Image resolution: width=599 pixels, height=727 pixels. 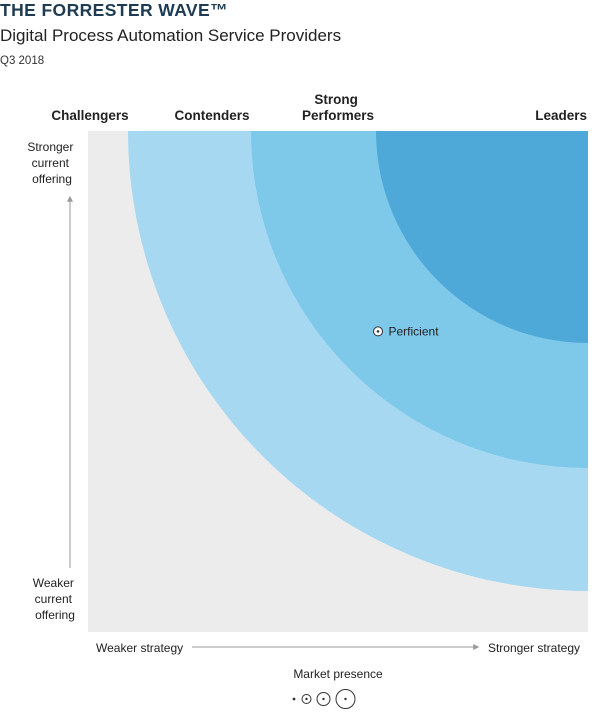 I want to click on segment-label-challengers: Challengers, so click(x=89, y=115).